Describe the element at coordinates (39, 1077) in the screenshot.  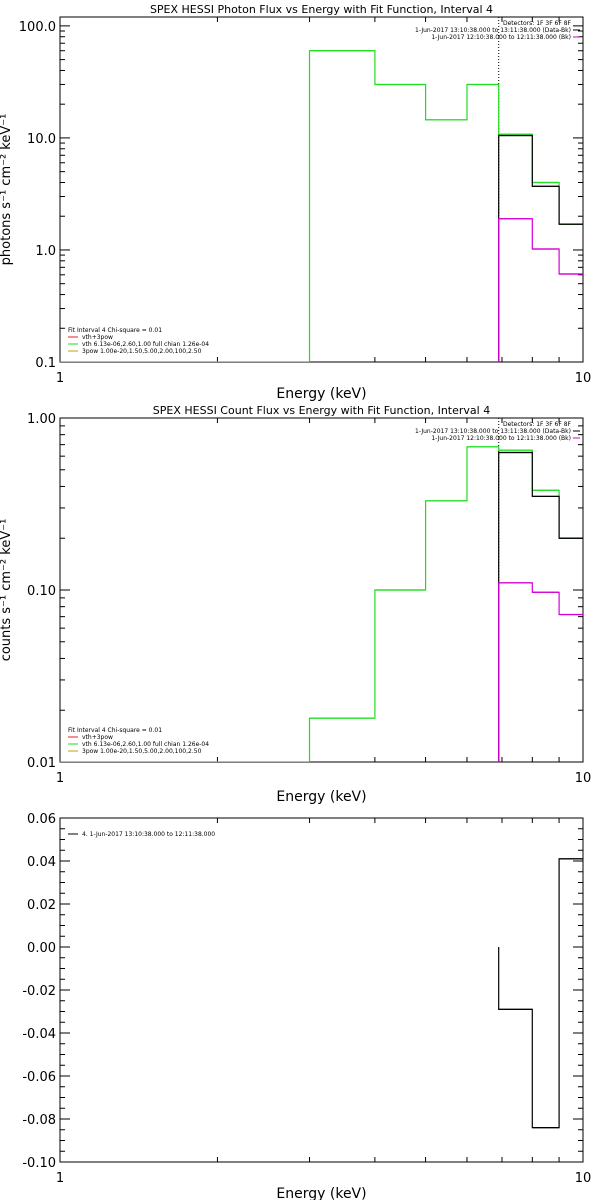
I see `y-tick-label: -0.06` at that location.